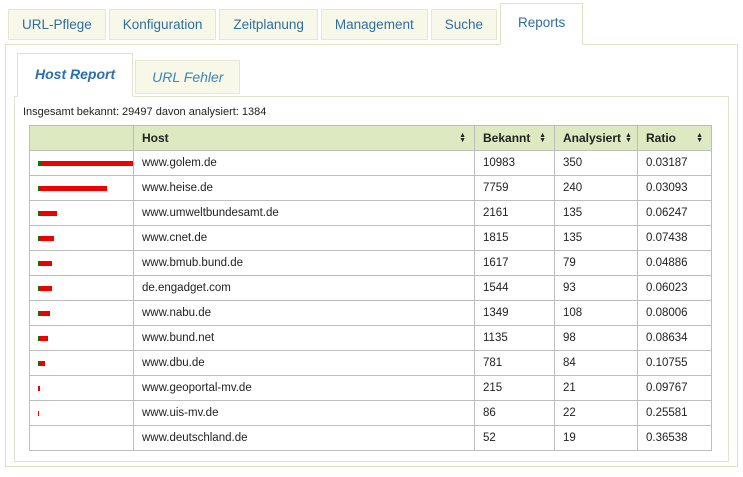 Image resolution: width=743 pixels, height=477 pixels. I want to click on table-row: de.engadget.com 1544 93 0.06023, so click(370, 288).